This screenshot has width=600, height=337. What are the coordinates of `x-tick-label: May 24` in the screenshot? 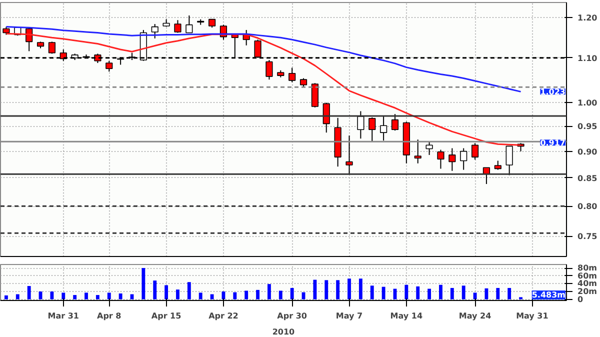 It's located at (475, 316).